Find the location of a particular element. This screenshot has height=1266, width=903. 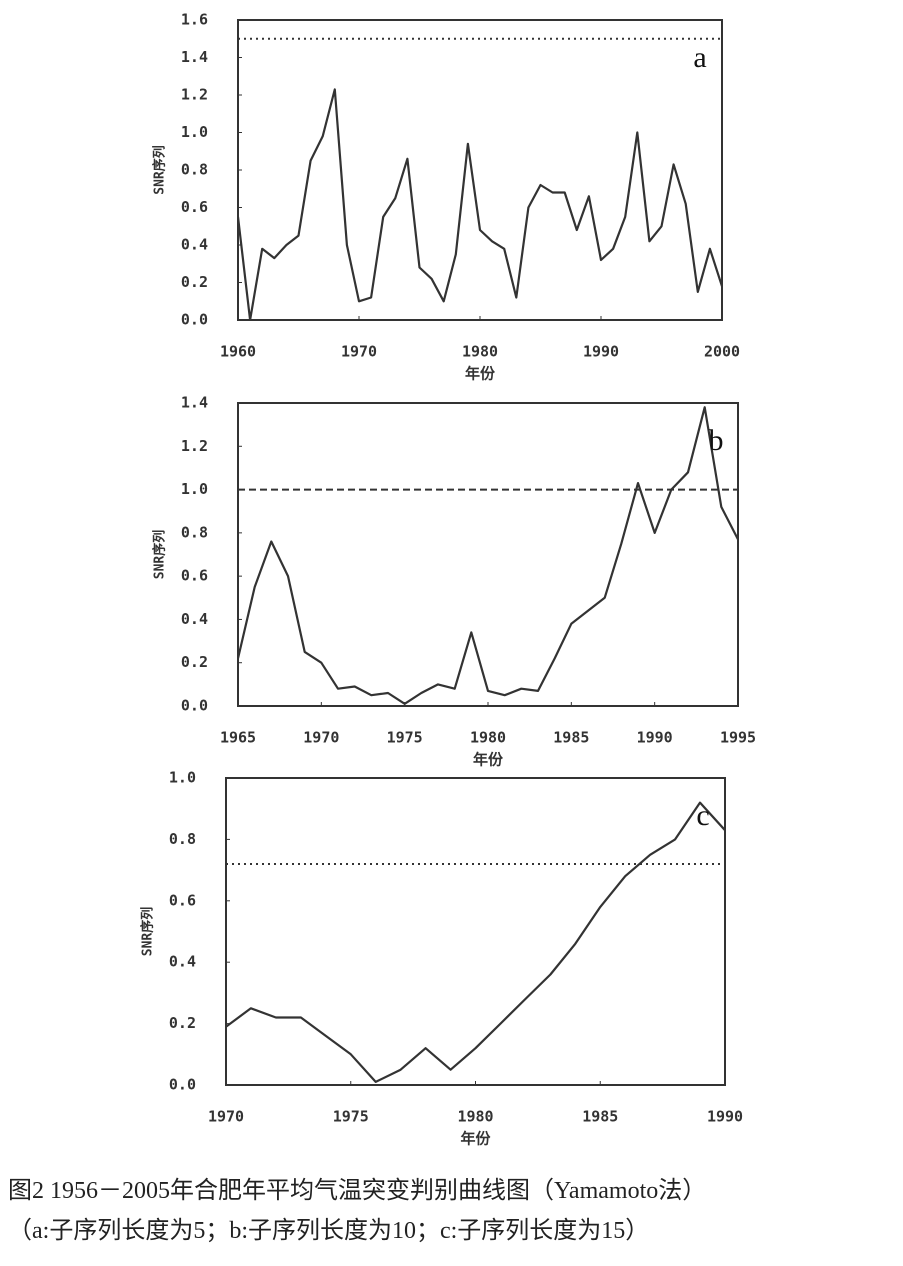

x-tick-label: 1960 is located at coordinates (238, 352).